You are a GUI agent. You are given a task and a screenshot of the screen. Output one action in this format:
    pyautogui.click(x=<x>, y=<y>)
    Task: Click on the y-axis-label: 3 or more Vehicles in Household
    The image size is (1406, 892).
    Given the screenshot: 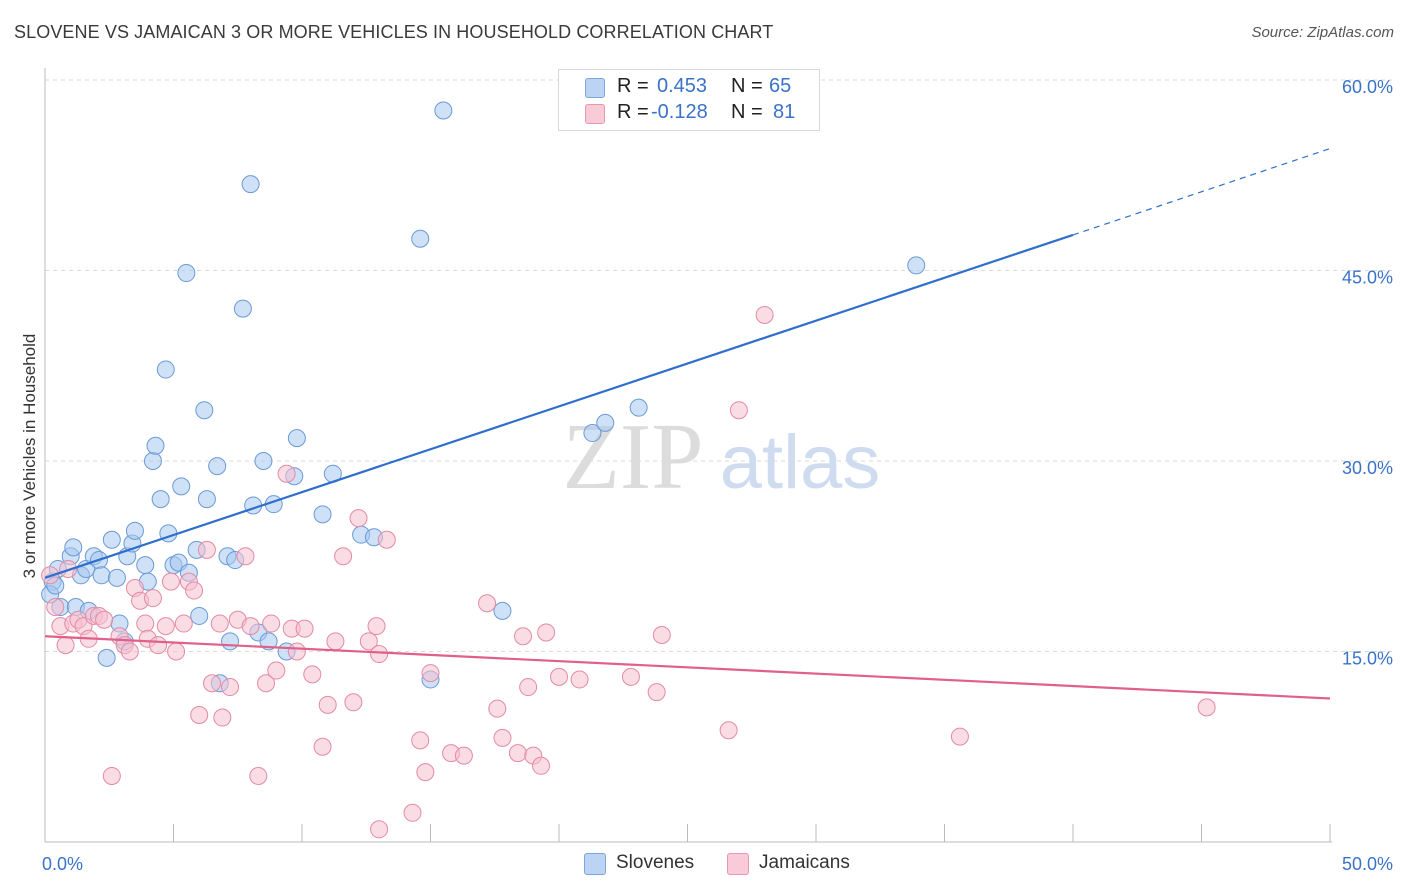 What is the action you would take?
    pyautogui.click(x=29, y=456)
    